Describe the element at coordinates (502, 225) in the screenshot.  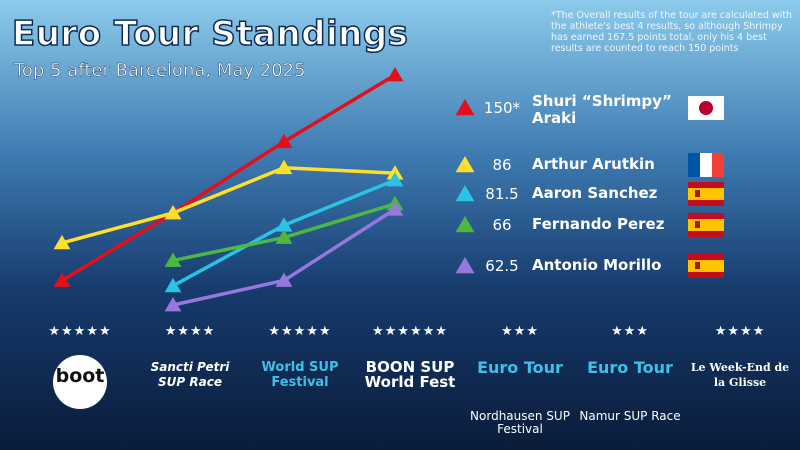
I see `legend-value: 66` at that location.